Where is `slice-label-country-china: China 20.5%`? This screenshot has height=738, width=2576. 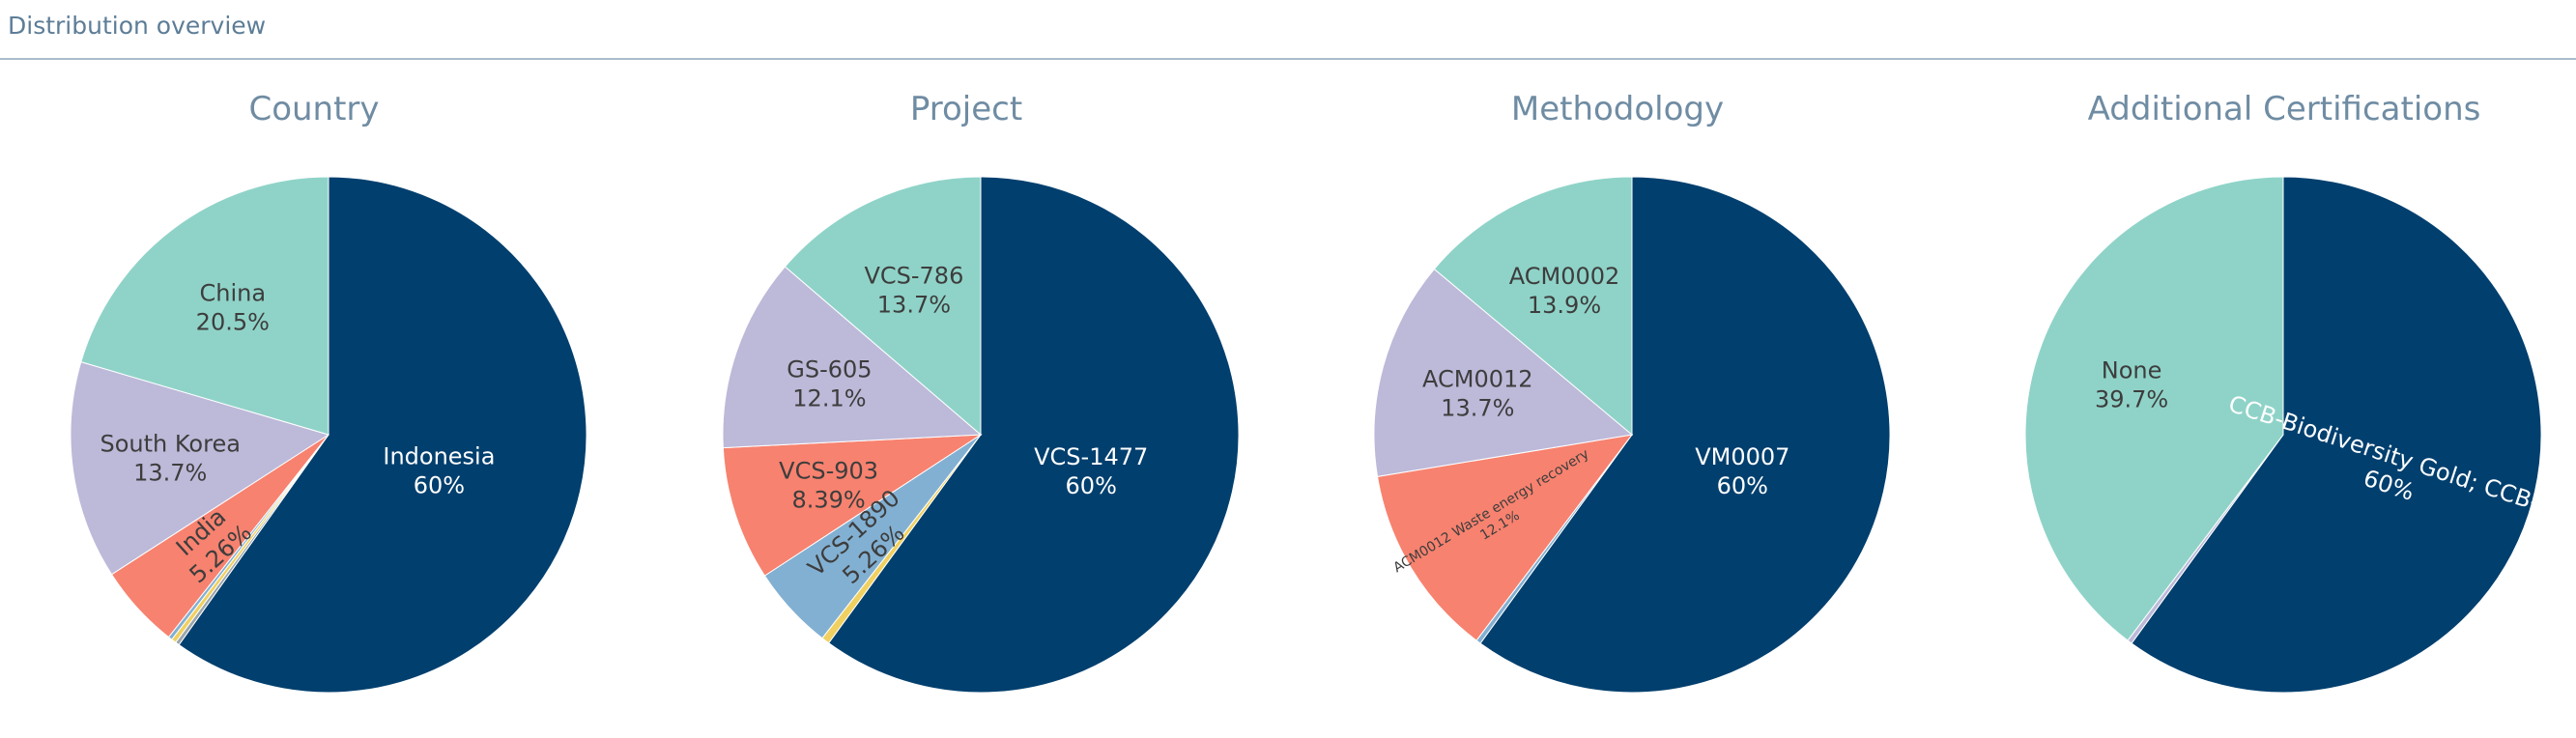
slice-label-country-china: China 20.5% is located at coordinates (233, 308).